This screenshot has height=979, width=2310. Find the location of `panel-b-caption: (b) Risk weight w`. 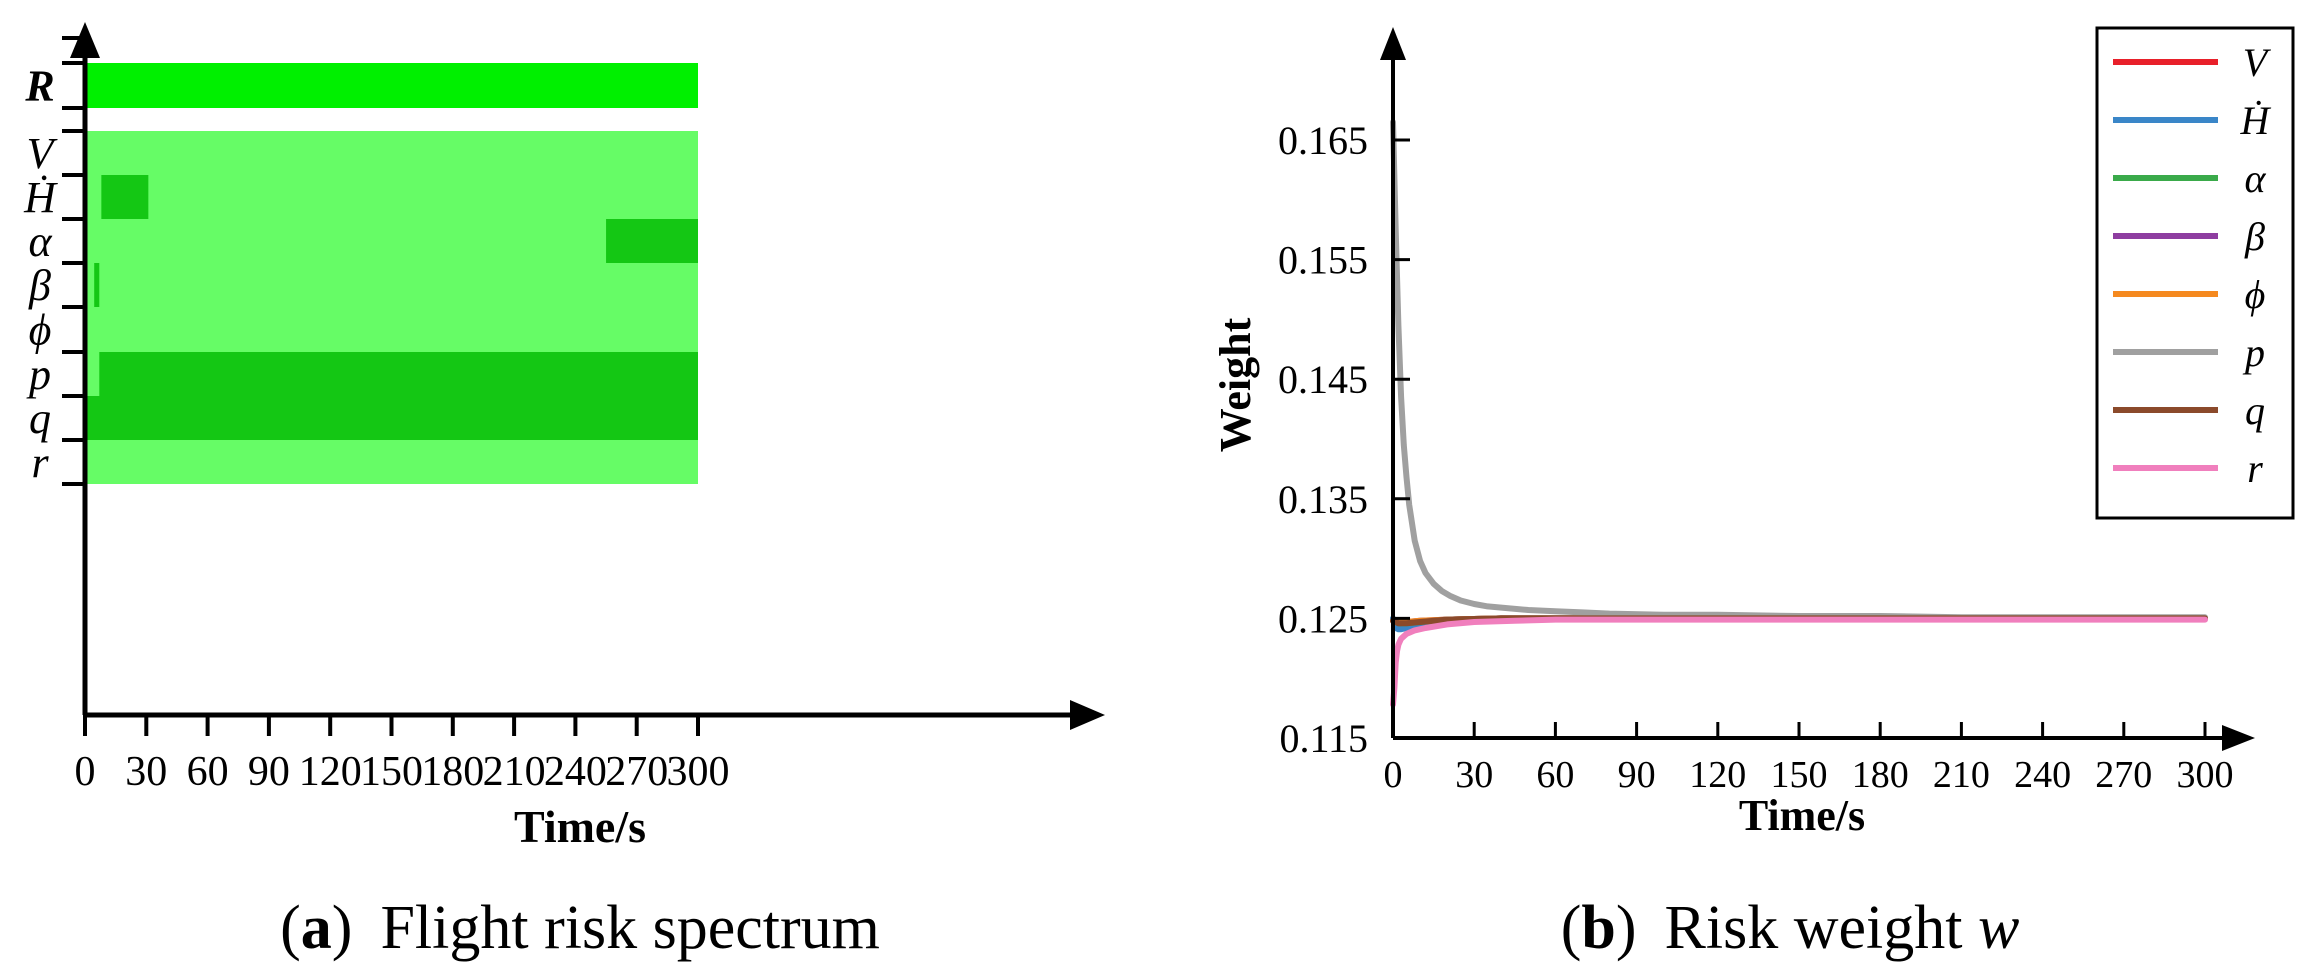

panel-b-caption: (b) Risk weight w is located at coordinates (1790, 928).